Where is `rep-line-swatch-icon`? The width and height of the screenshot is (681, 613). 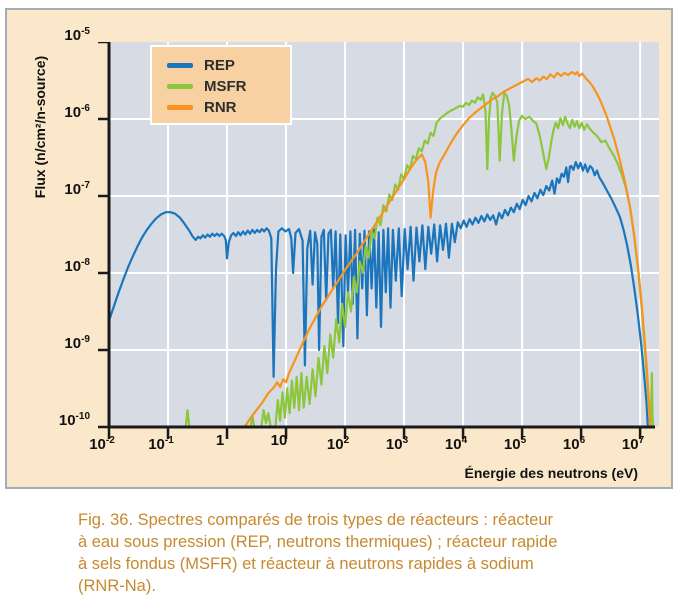
rep-line-swatch-icon is located at coordinates (180, 65).